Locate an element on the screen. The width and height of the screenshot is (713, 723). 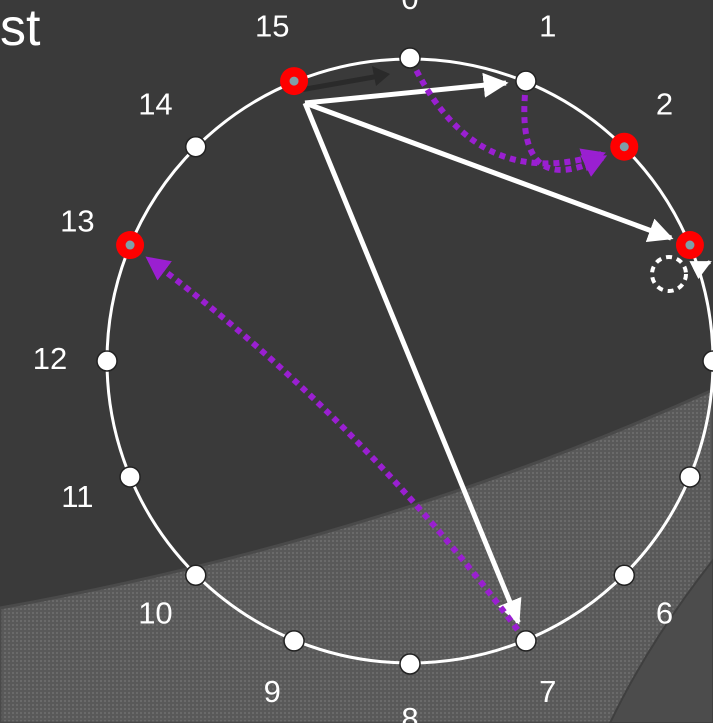
node-label-1: 1 is located at coordinates (547, 26).